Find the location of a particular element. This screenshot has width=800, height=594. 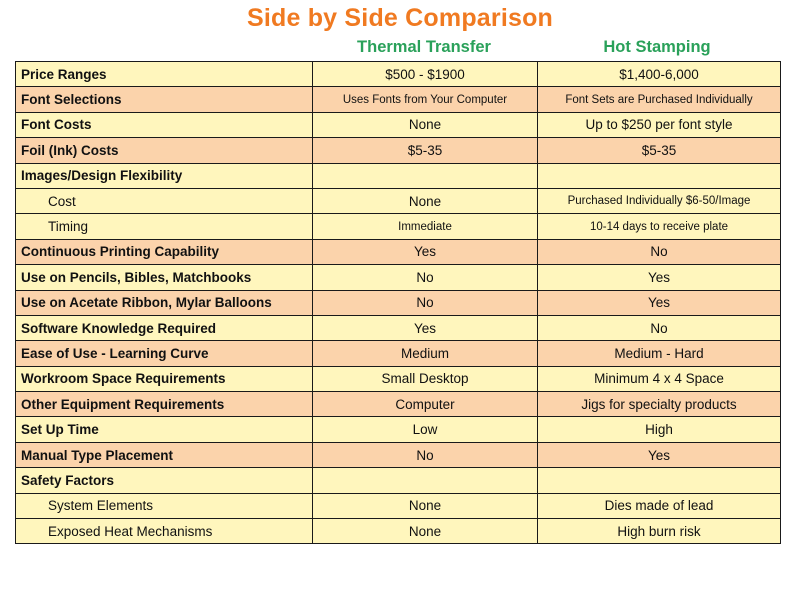

table-row: Set Up Time Low High is located at coordinates (398, 429).